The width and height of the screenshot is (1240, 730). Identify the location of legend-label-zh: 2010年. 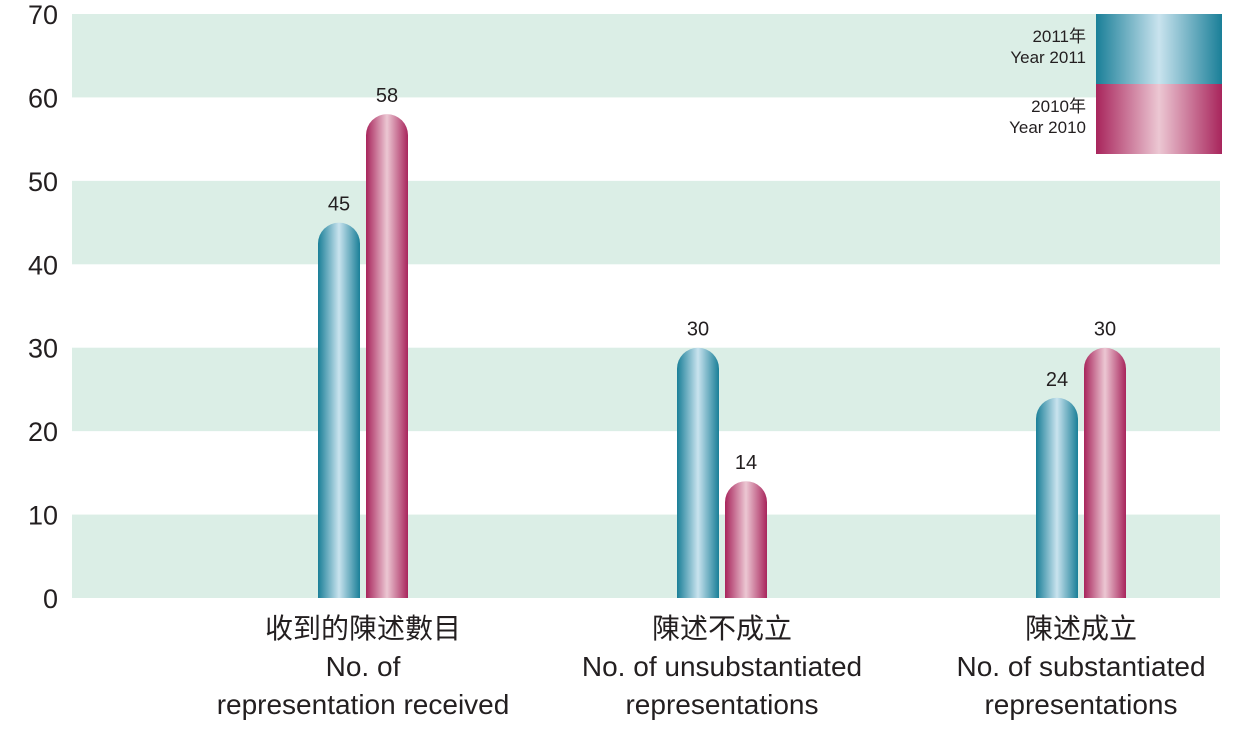
(1058, 106).